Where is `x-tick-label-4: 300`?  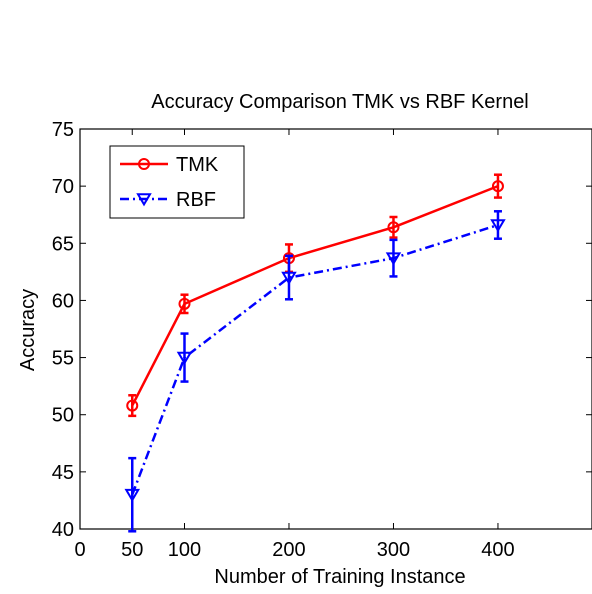
x-tick-label-4: 300 is located at coordinates (393, 550).